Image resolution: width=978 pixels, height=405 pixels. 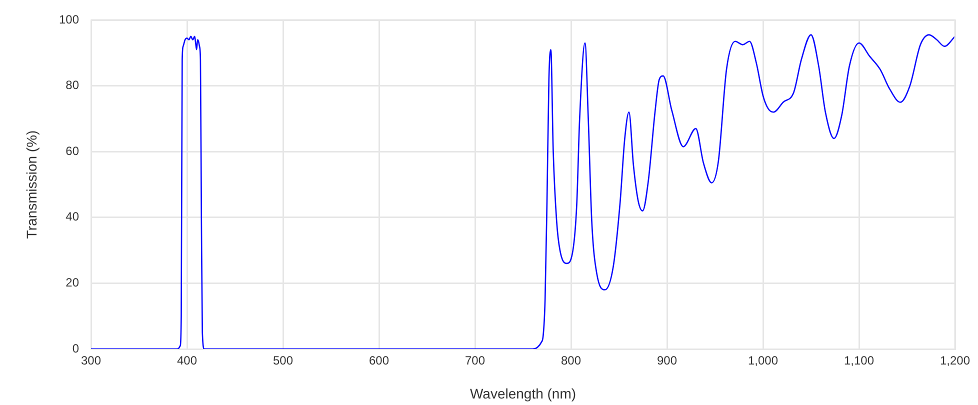 I want to click on x-tick-label: 300, so click(x=91, y=361).